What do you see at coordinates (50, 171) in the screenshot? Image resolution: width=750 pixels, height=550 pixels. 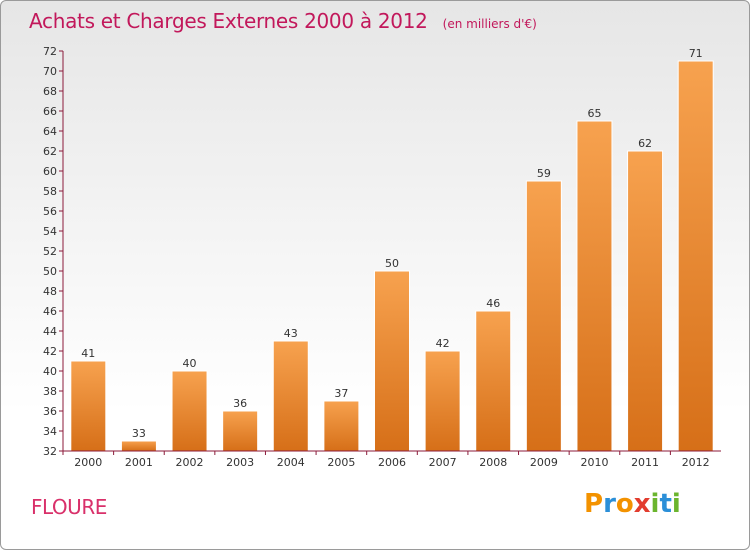 I see `y-tick-label: 60` at bounding box center [50, 171].